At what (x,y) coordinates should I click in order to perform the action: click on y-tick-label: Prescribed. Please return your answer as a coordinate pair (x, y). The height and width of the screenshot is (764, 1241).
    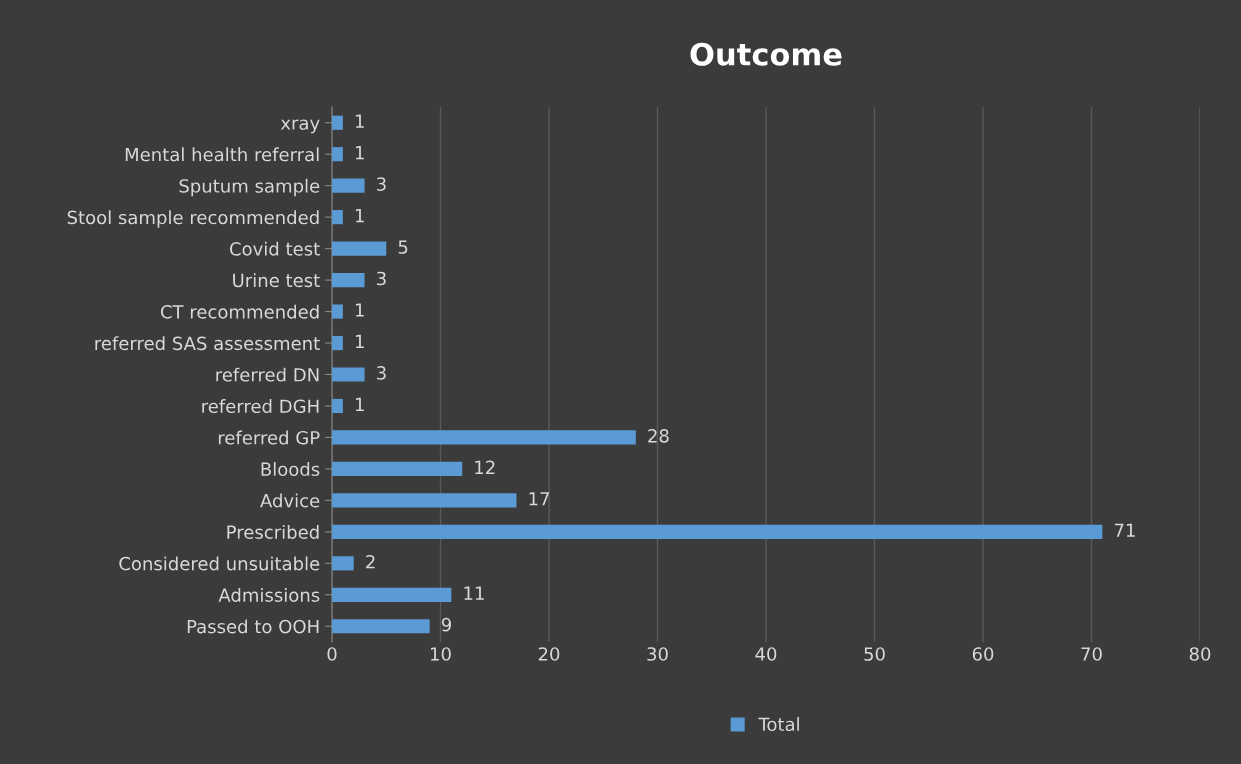
    Looking at the image, I should click on (273, 531).